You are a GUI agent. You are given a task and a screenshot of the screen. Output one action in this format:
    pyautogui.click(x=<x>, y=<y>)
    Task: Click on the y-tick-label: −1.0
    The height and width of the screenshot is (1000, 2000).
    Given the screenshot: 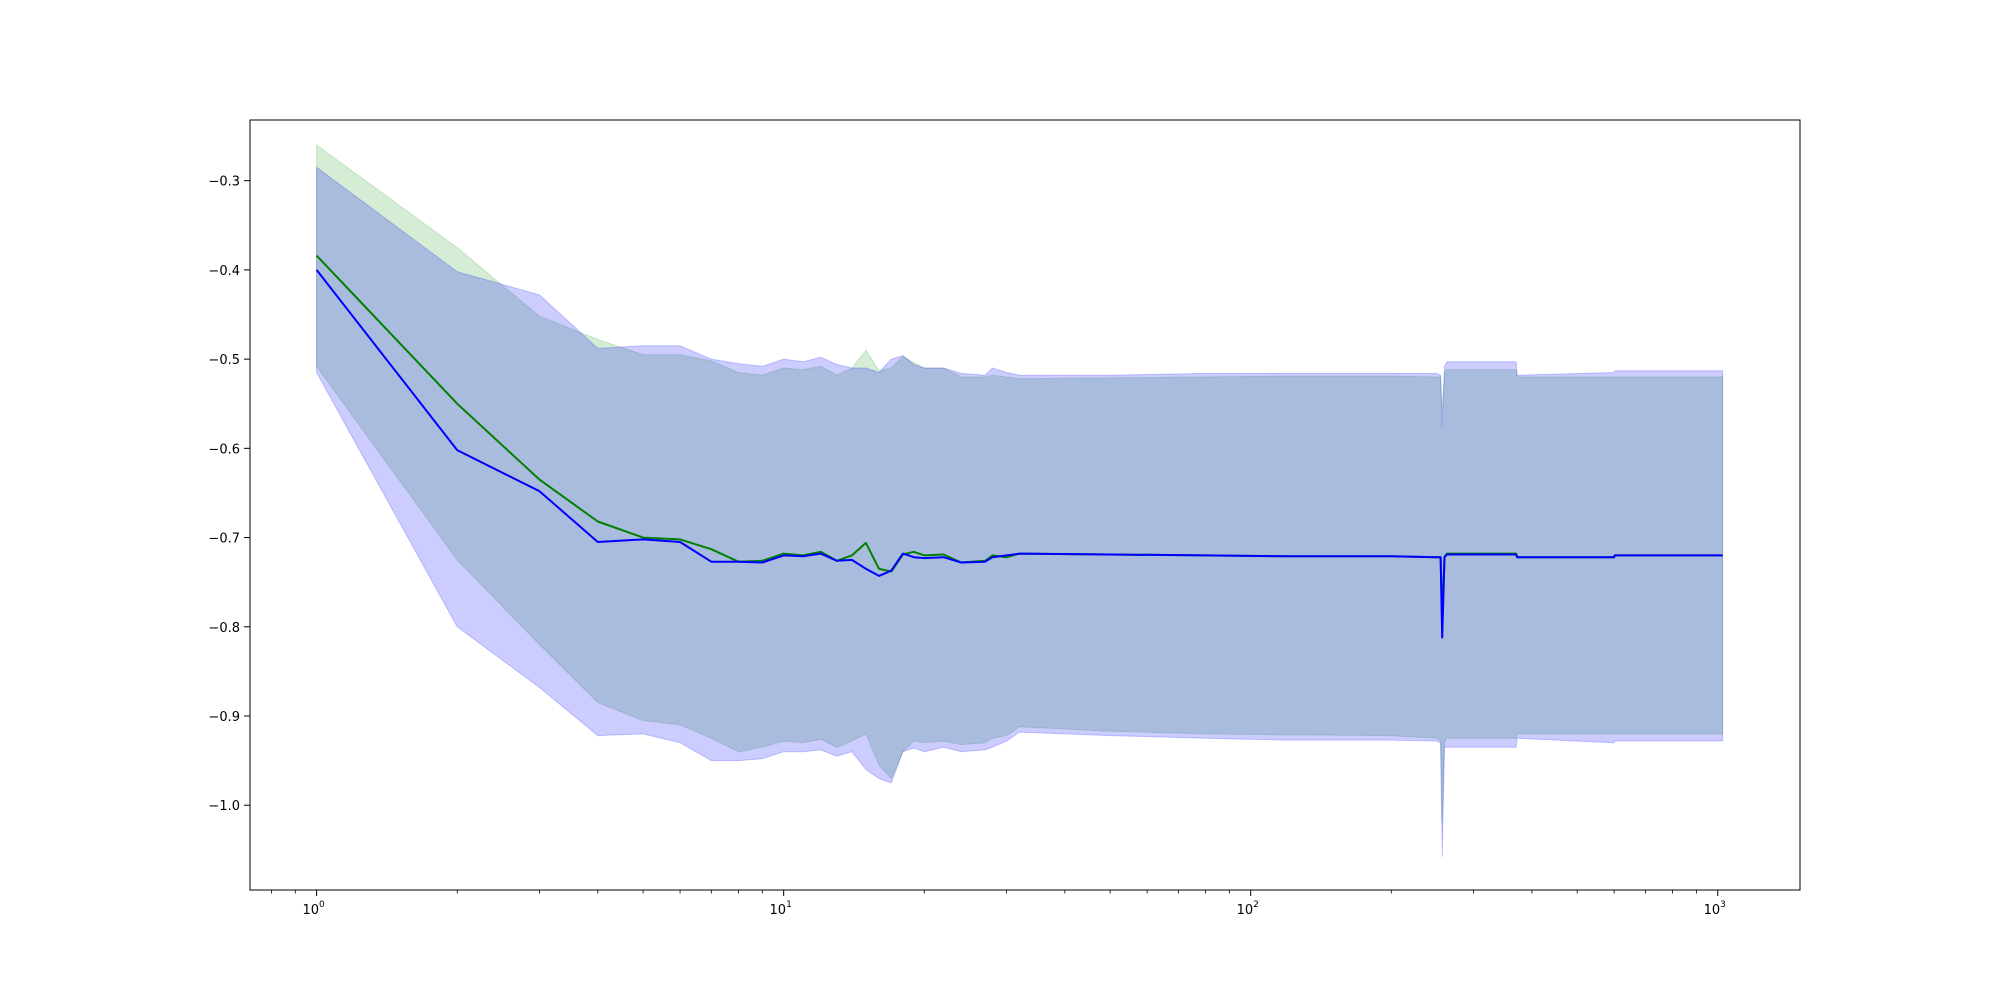 What is the action you would take?
    pyautogui.click(x=224, y=806)
    